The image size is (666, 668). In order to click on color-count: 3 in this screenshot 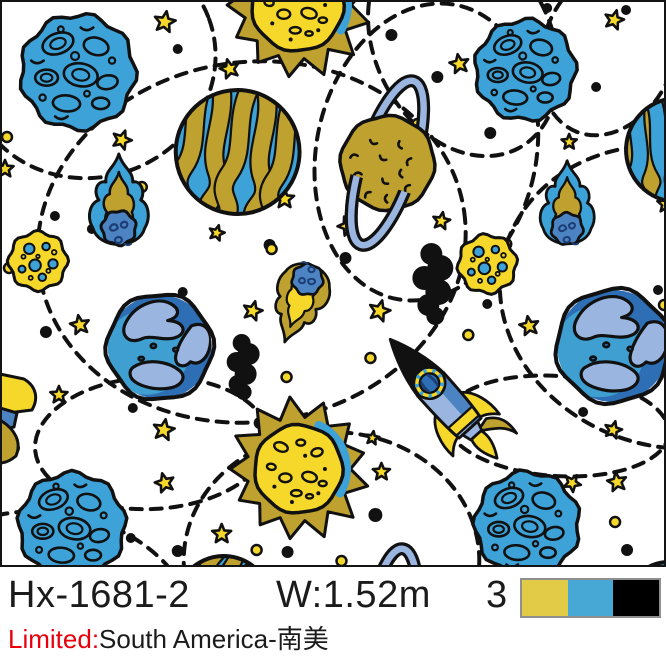, I will do `click(497, 595)`.